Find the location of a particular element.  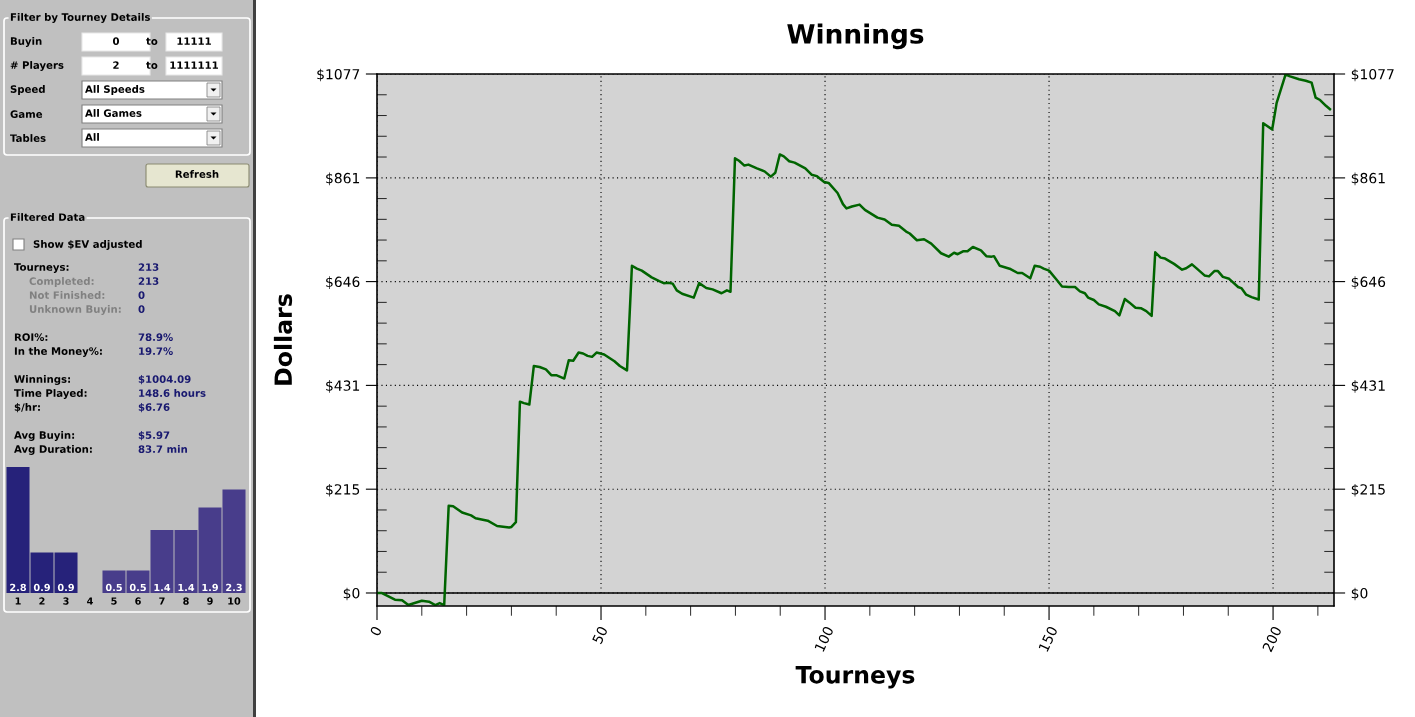

y2-tick-label: $215 is located at coordinates (1368, 490).